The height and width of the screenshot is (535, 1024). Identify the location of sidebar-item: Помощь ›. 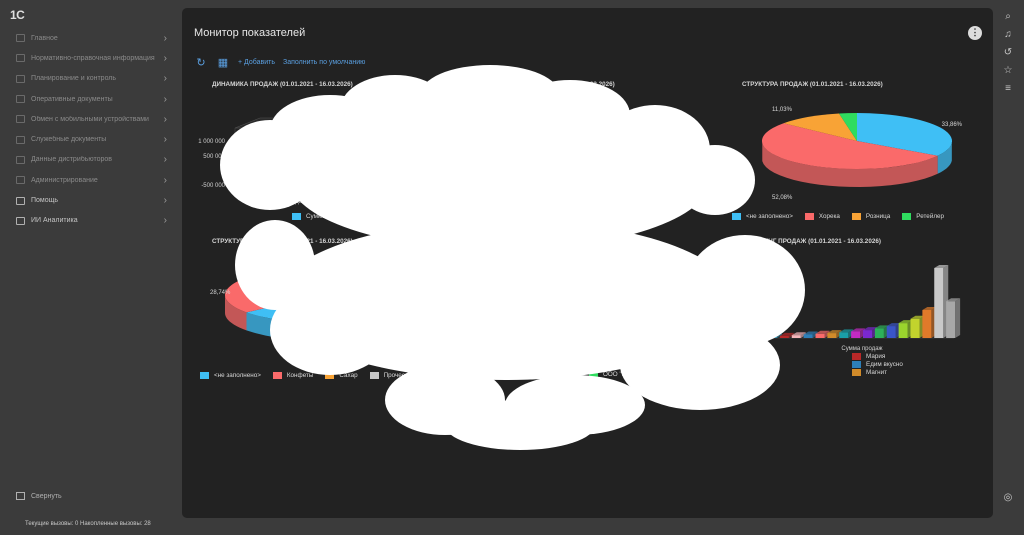
(87, 200).